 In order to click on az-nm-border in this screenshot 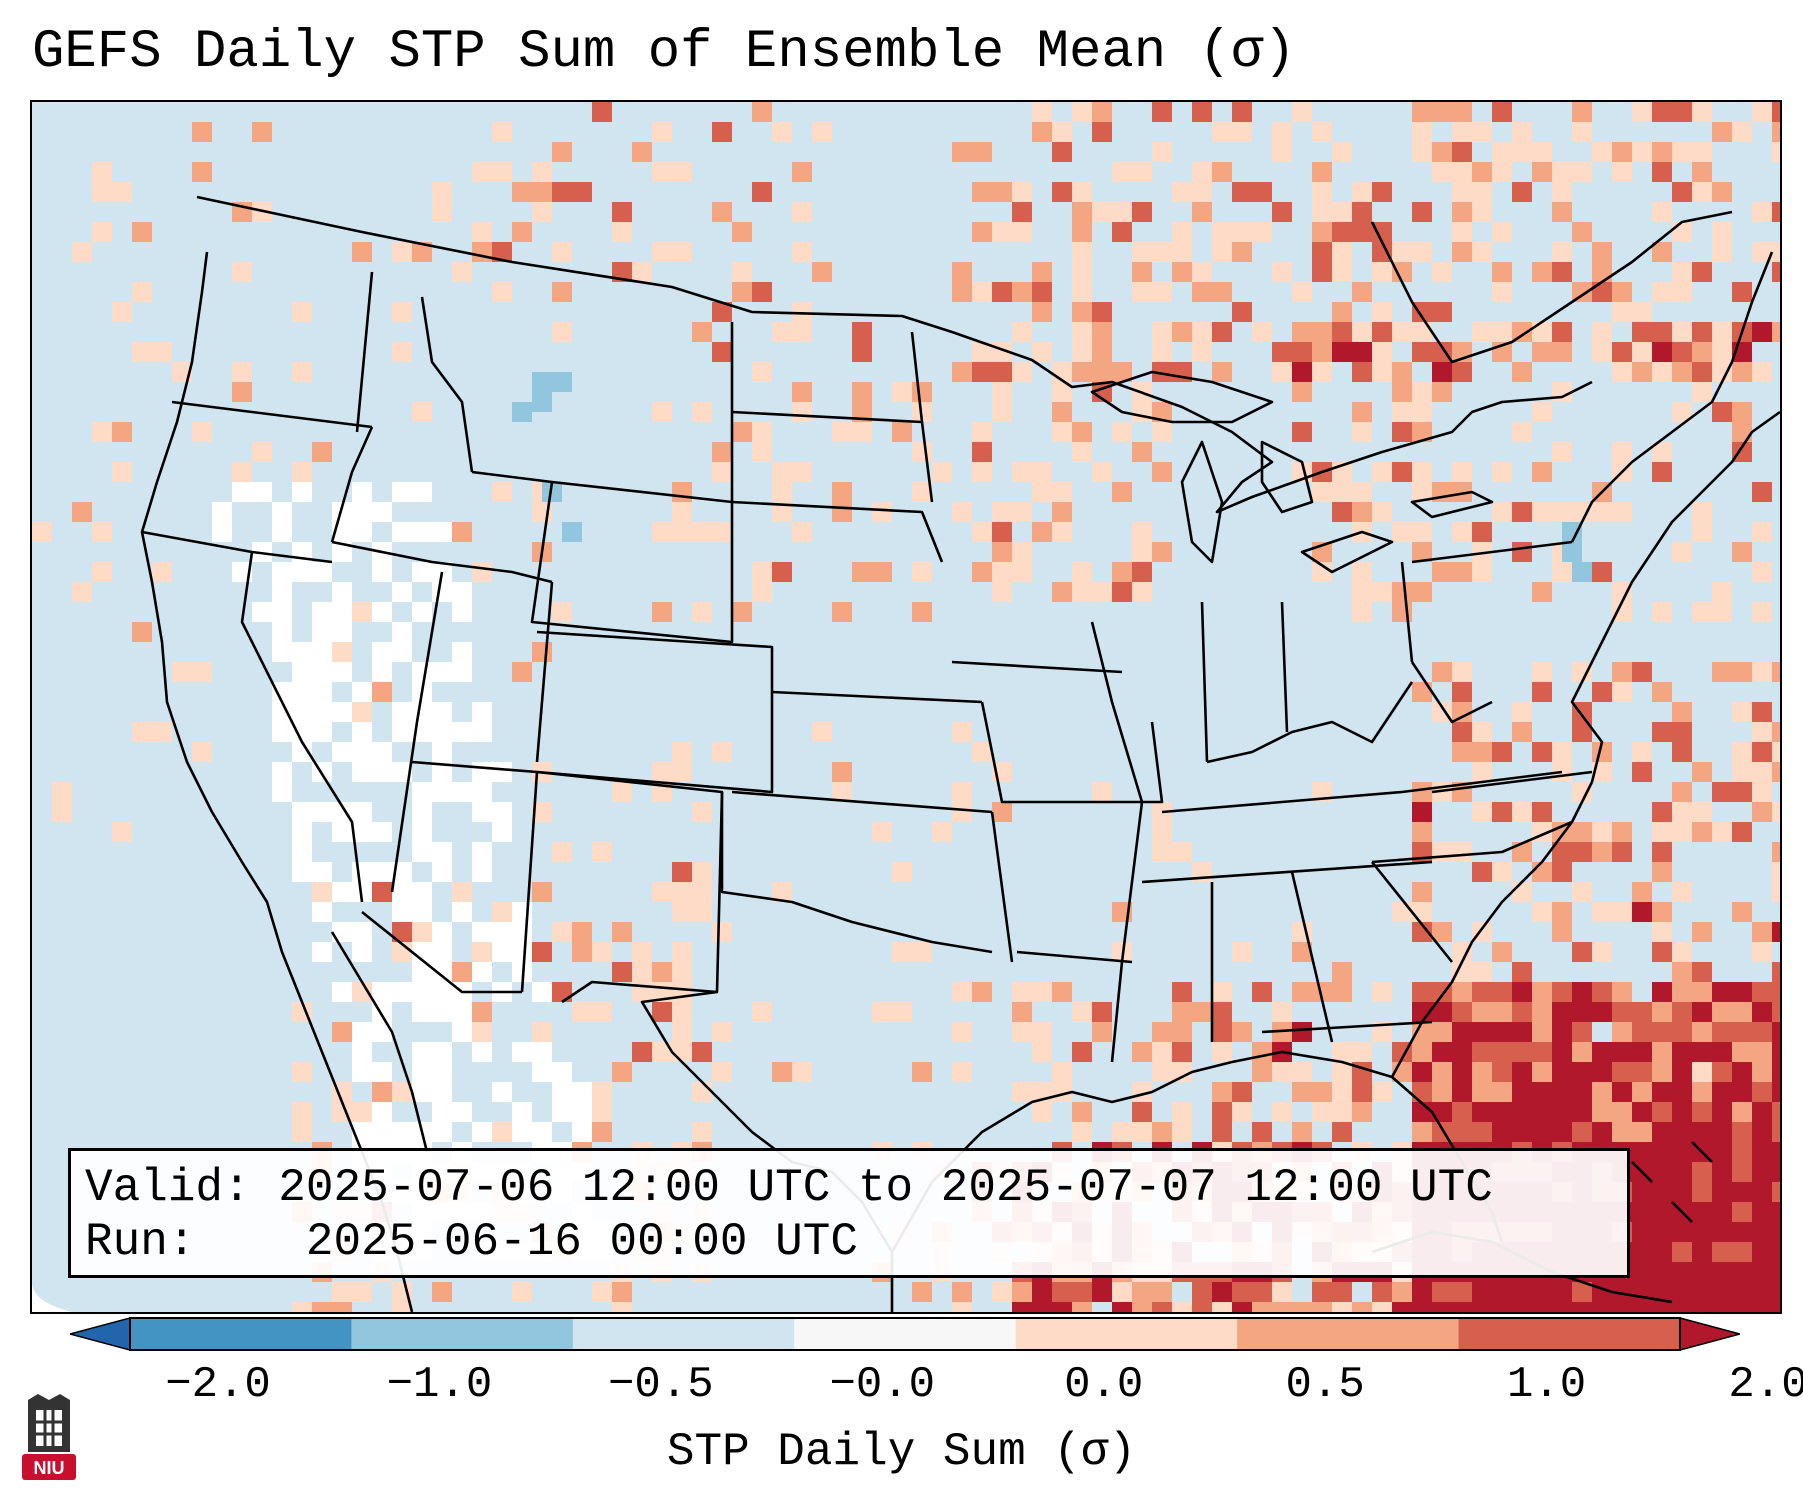, I will do `click(529, 882)`.